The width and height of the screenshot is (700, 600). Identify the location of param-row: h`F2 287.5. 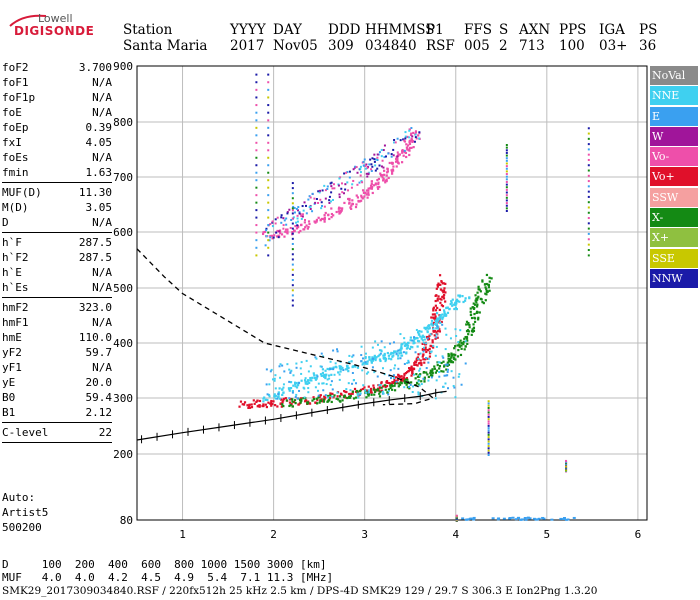
(57, 257).